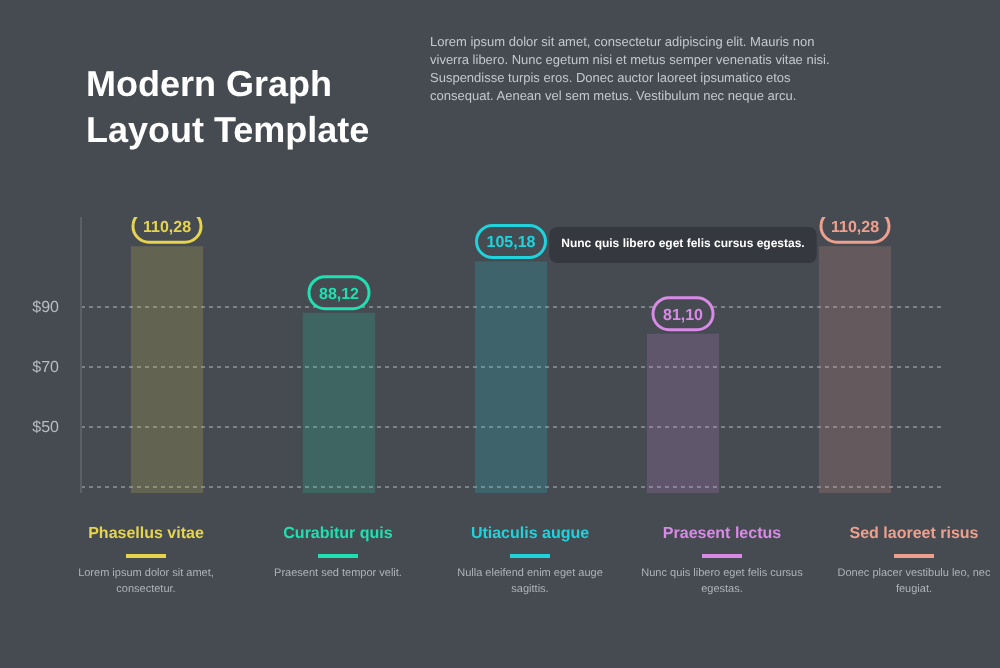 This screenshot has width=1000, height=668. I want to click on data-label: 105,18, so click(511, 242).